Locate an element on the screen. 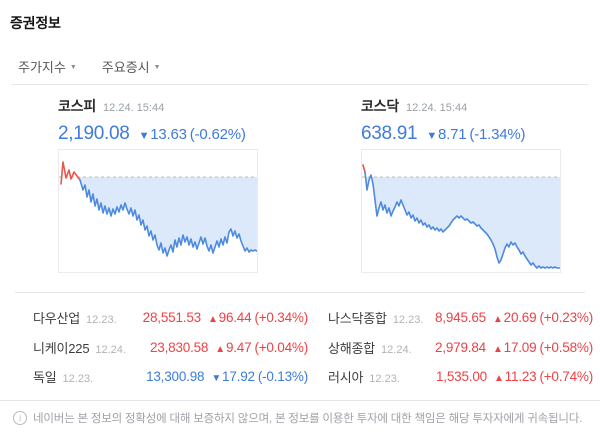 This screenshot has height=439, width=600. change-amount: 11.23 is located at coordinates (520, 377).